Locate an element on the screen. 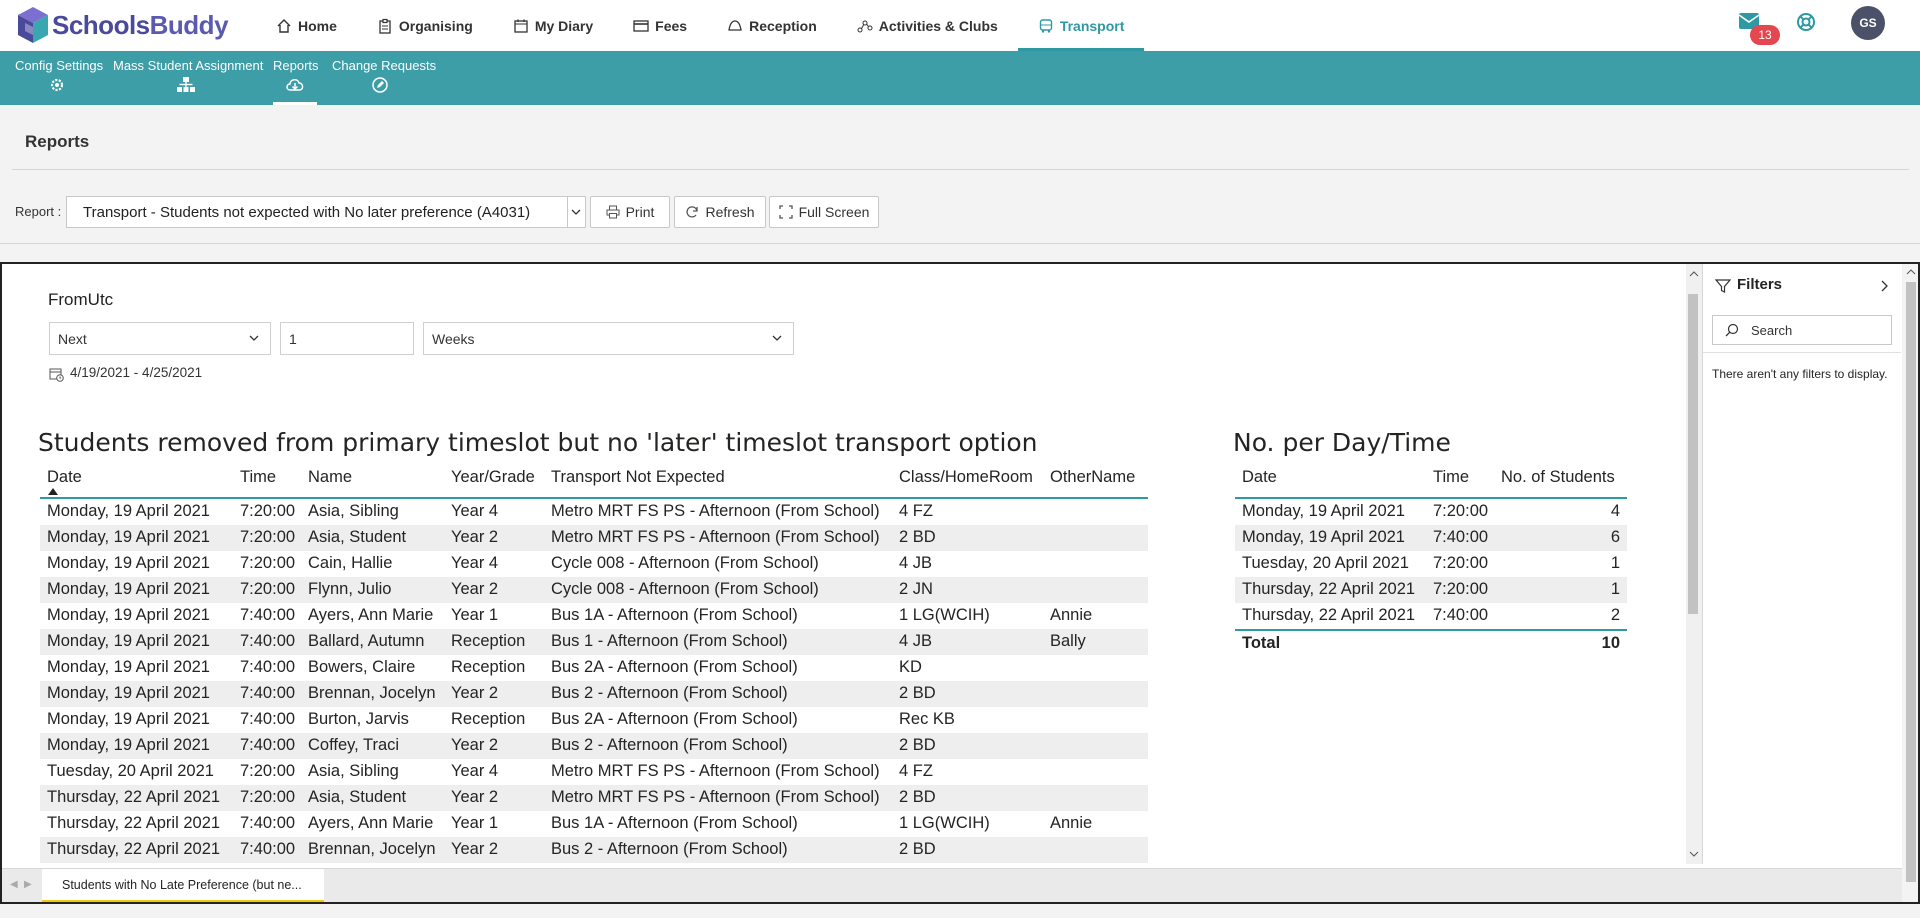  summary-cell: Tuesday, 20 April 2021 is located at coordinates (1325, 563).